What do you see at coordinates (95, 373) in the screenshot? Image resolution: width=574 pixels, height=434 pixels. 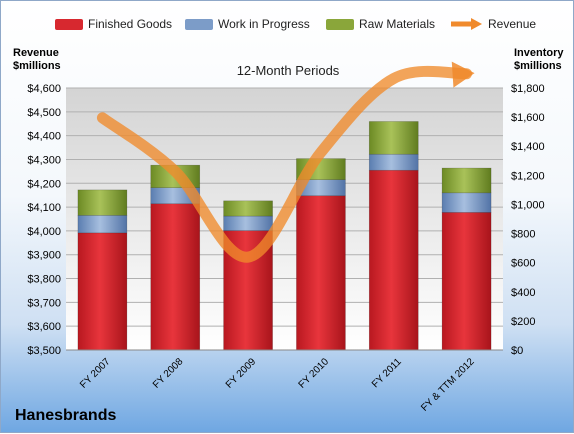 I see `category-label: FY 2007` at bounding box center [95, 373].